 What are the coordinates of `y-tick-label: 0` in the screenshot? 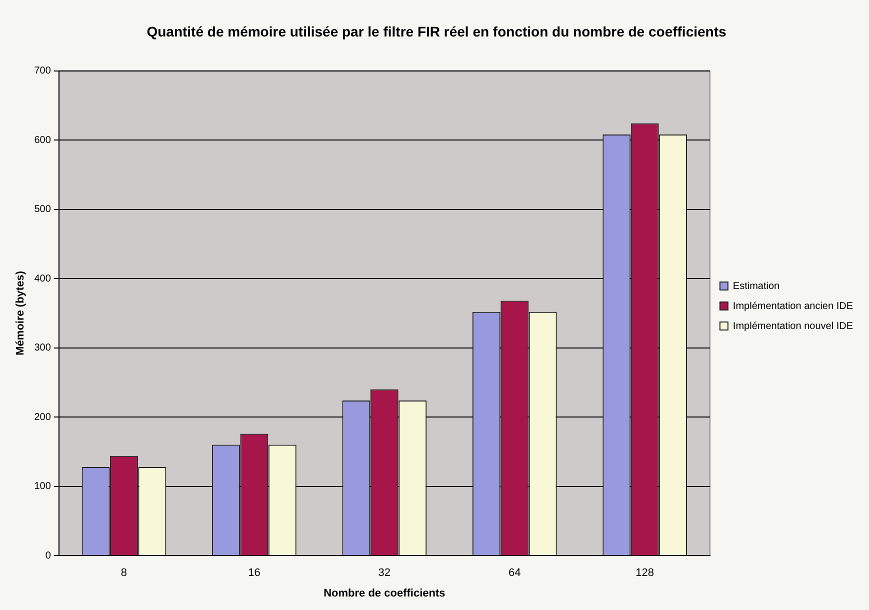 It's located at (48, 556).